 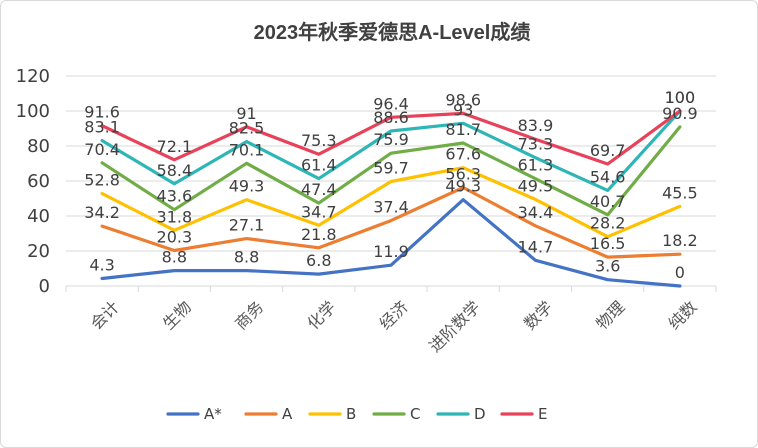 What do you see at coordinates (321, 315) in the screenshot?
I see `x-tick-label: 化学` at bounding box center [321, 315].